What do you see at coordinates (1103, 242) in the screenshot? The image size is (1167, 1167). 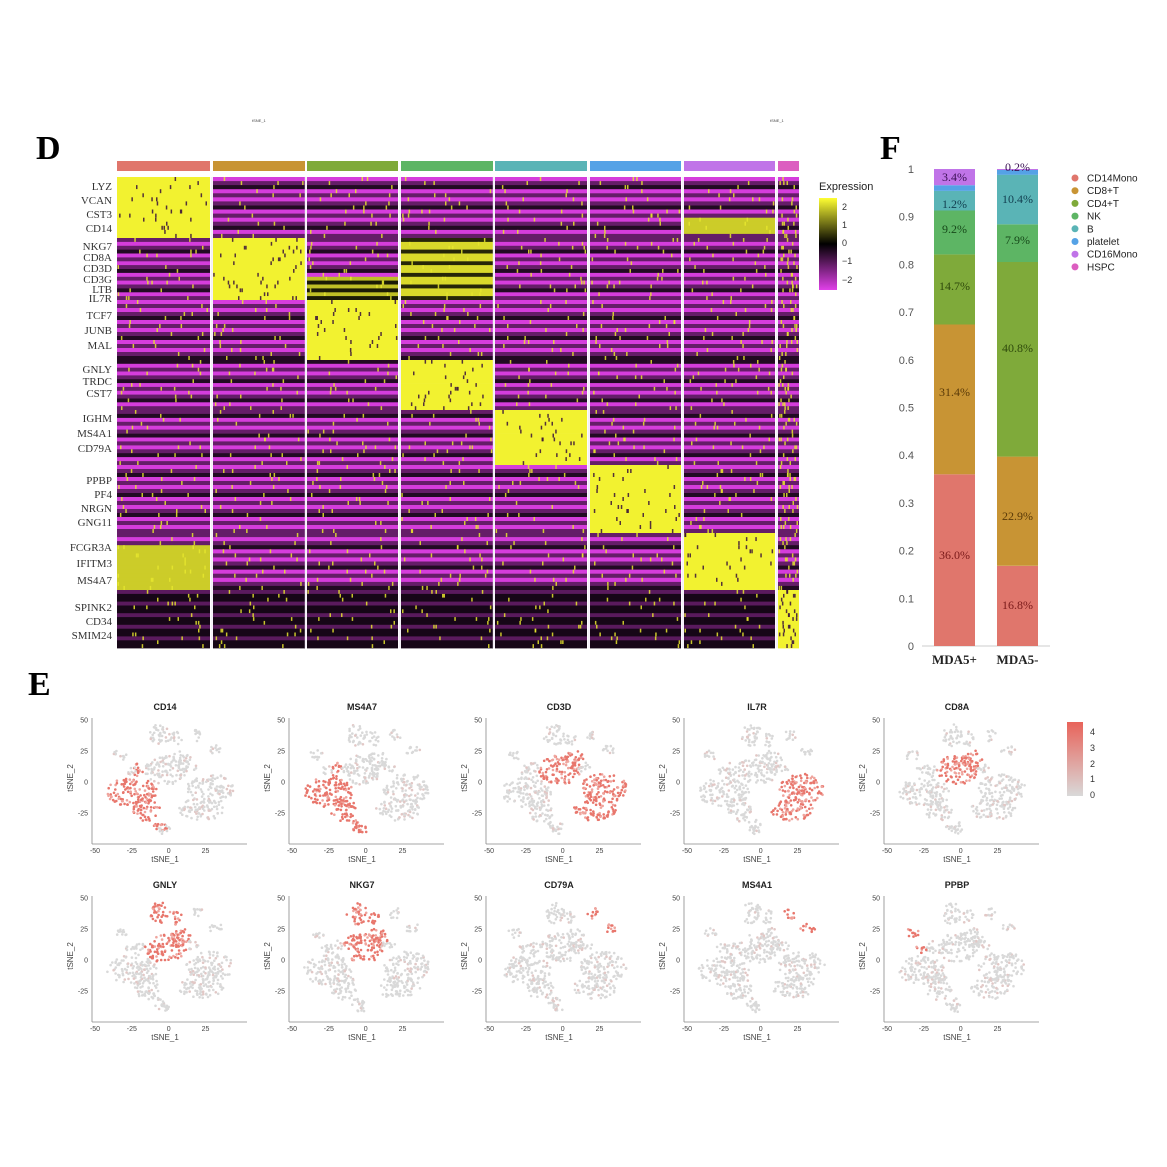 I see `legend-label: platelet` at bounding box center [1103, 242].